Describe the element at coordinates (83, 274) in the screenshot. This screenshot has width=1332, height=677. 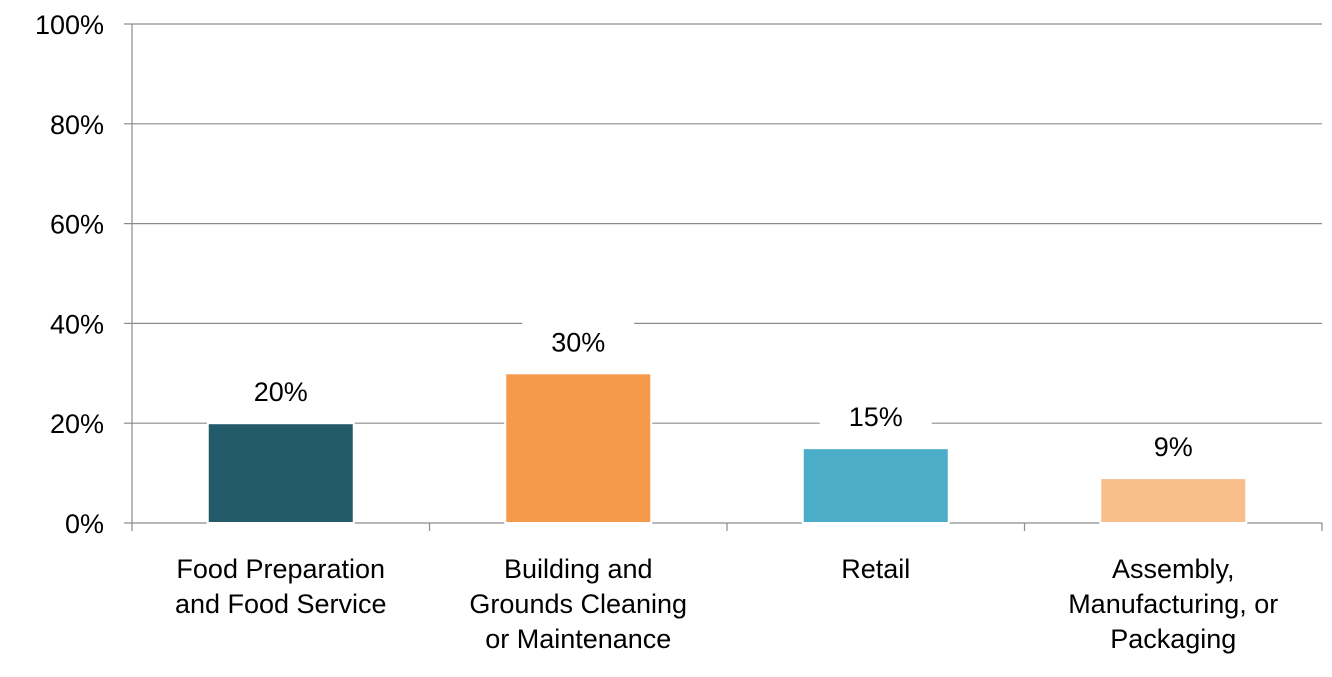
I see `y-axis-tick-labels: 0% 20% 40% 60% 80% 100%` at that location.